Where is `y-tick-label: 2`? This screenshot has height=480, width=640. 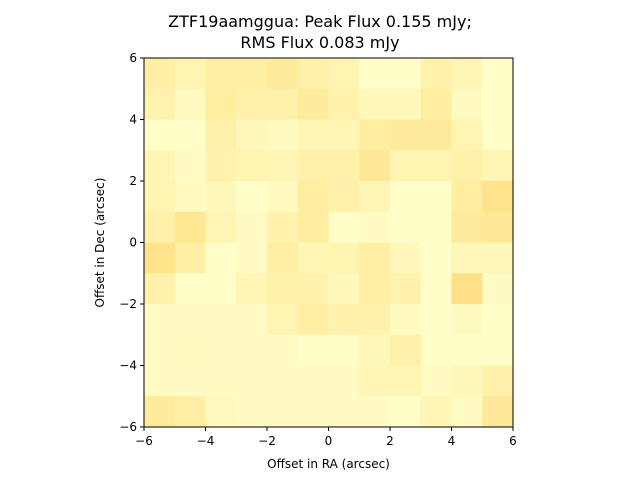 y-tick-label: 2 is located at coordinates (133, 181).